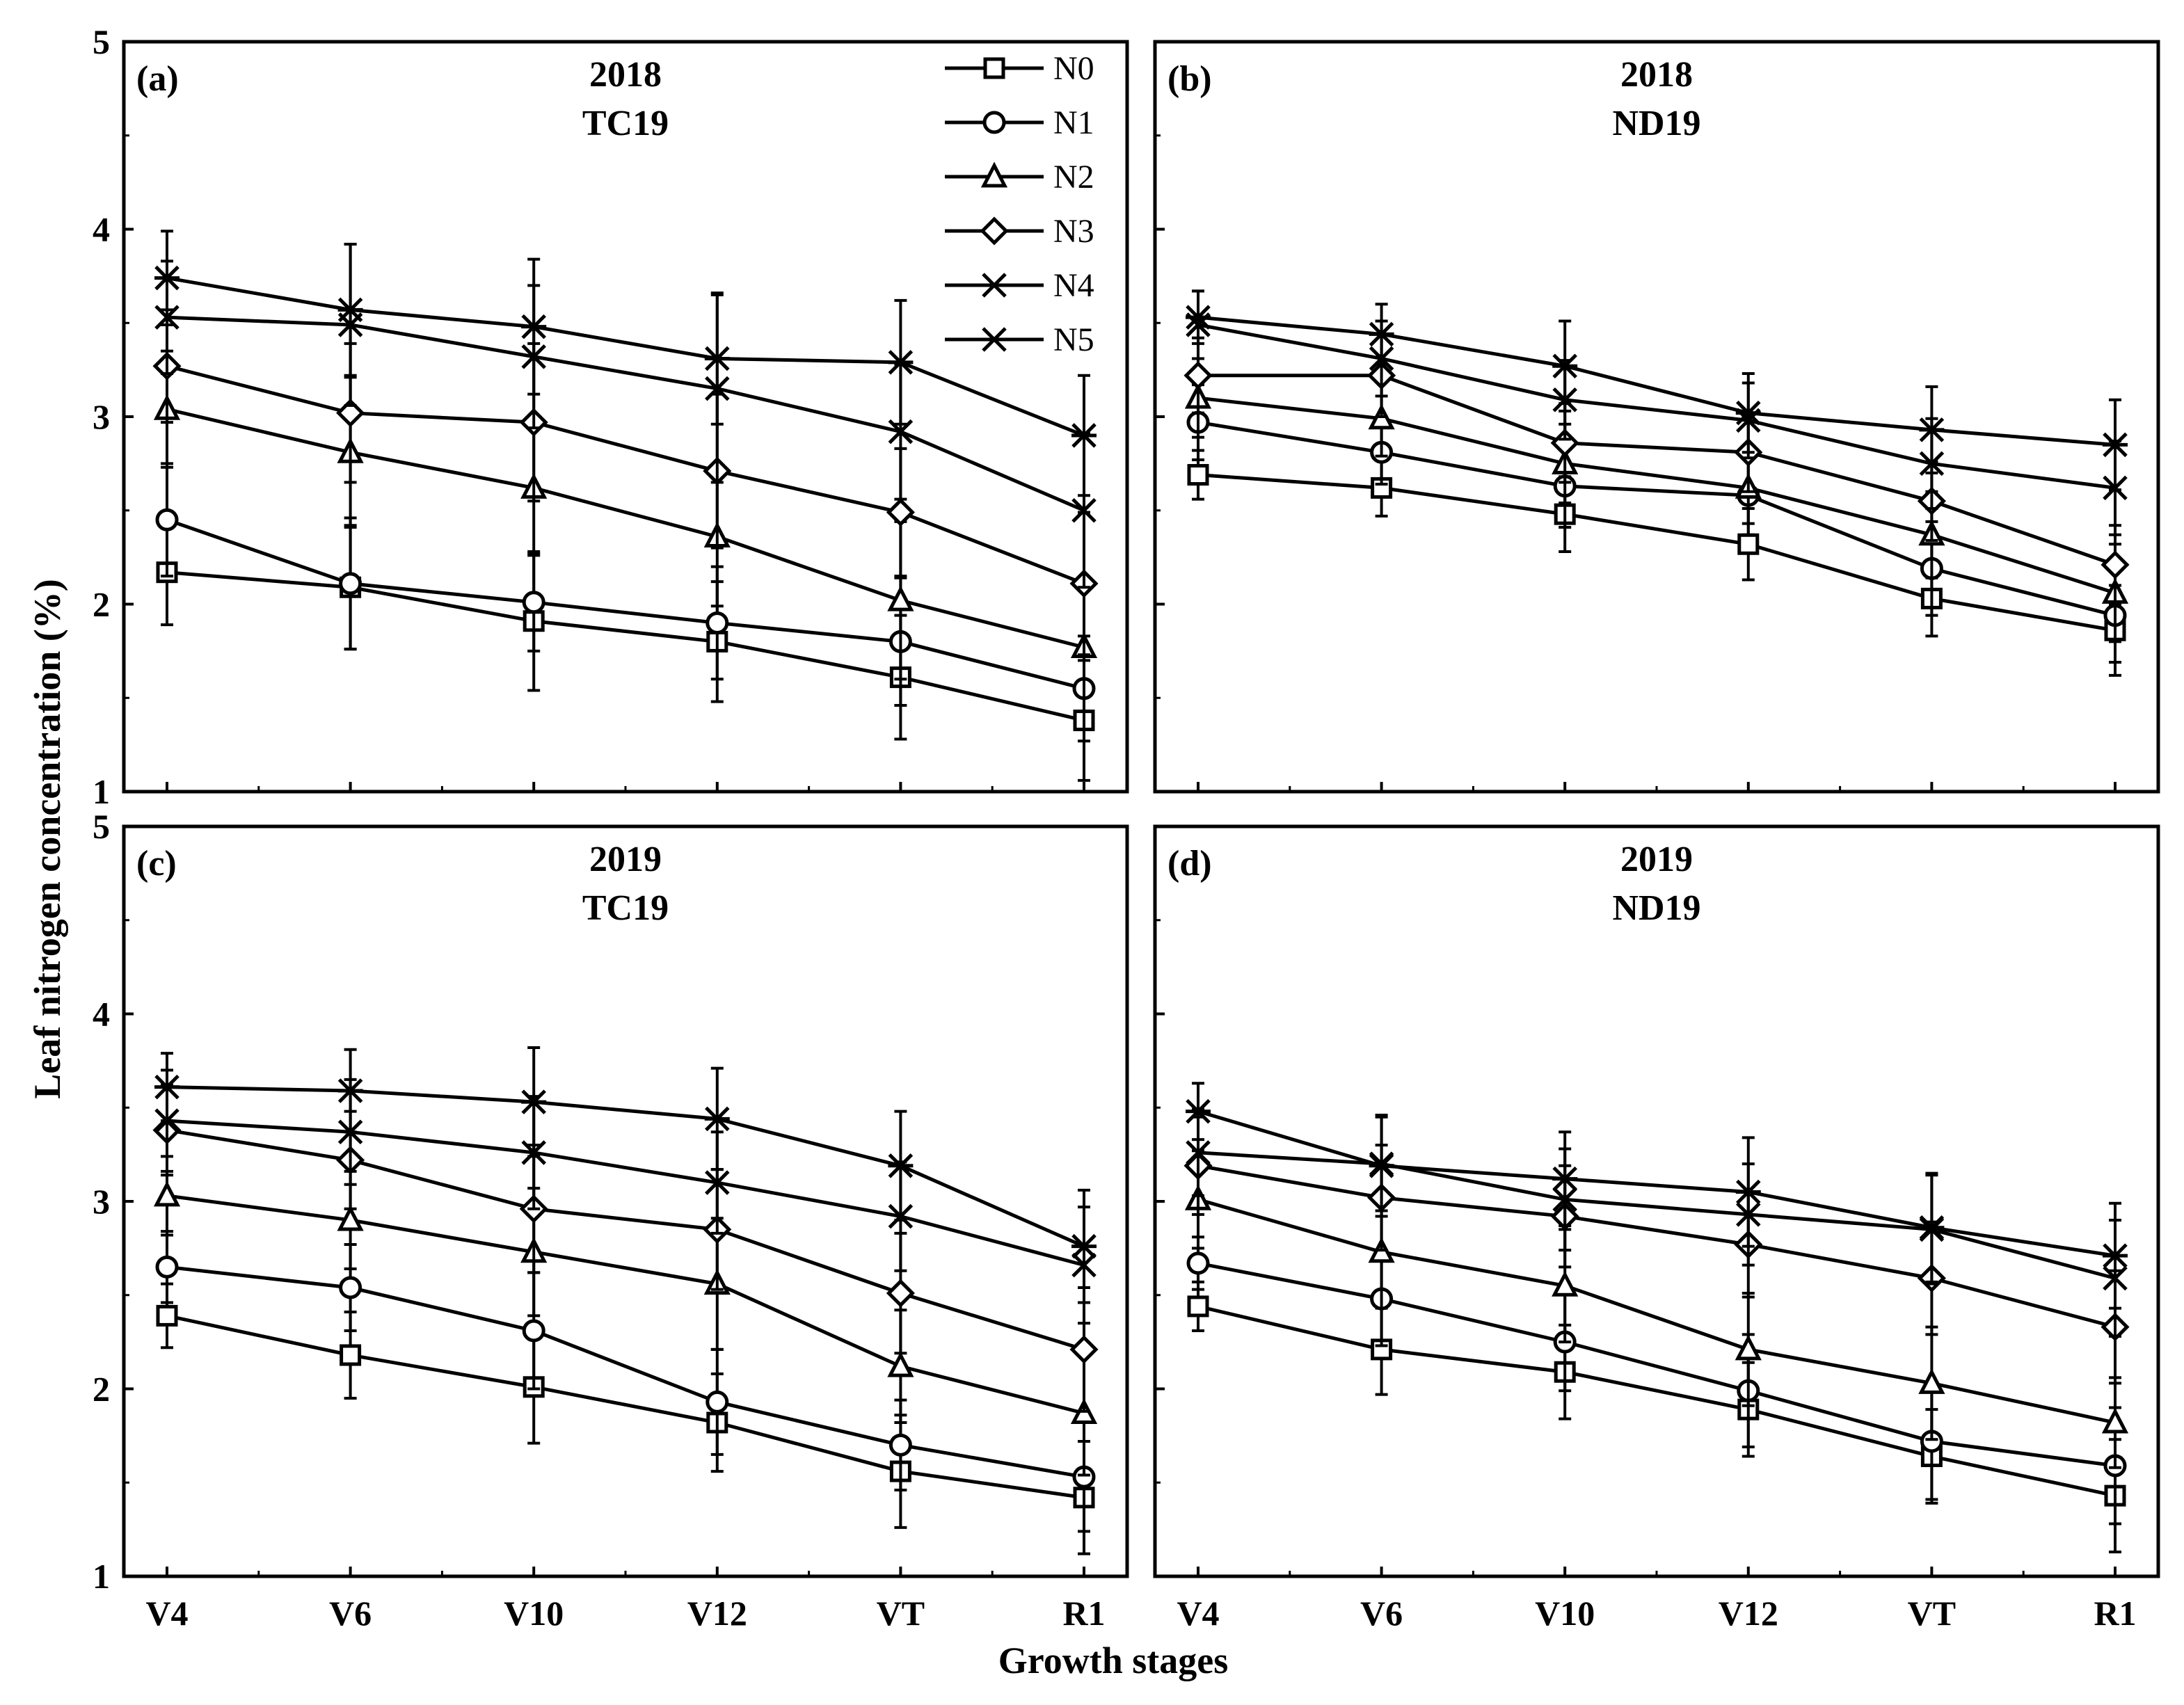 Image resolution: width=2184 pixels, height=1705 pixels. What do you see at coordinates (717, 1613) in the screenshot?
I see `x-tick-label: V12` at bounding box center [717, 1613].